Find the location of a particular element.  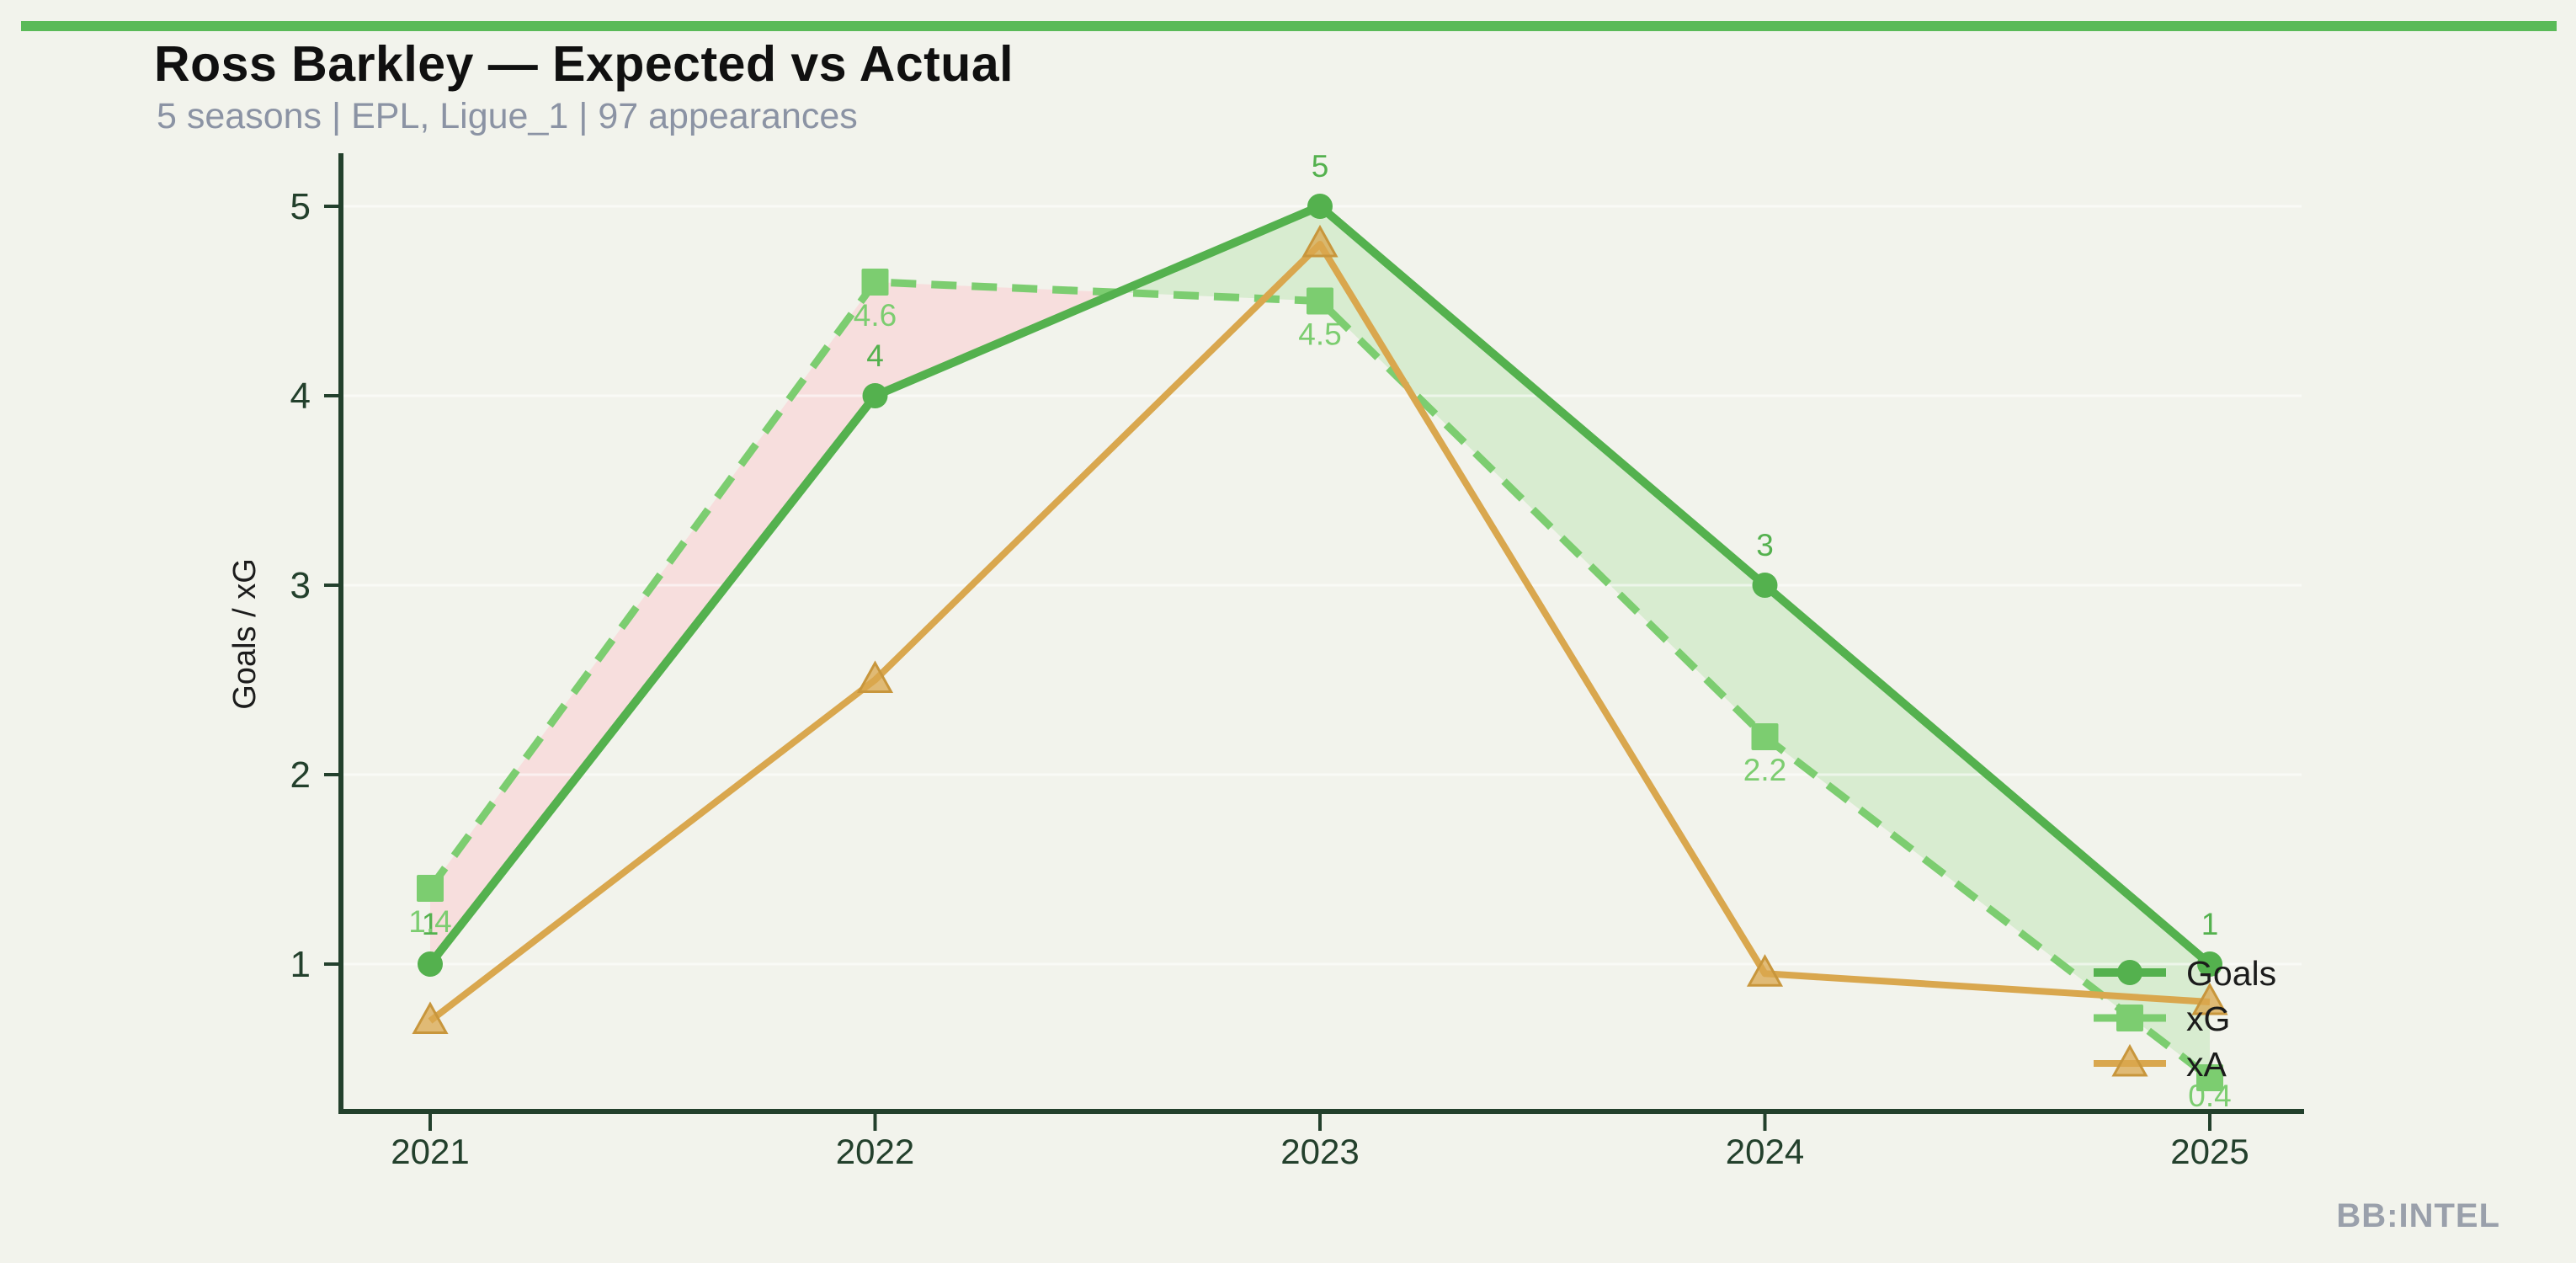

y-tick-label: 5 is located at coordinates (300, 206).